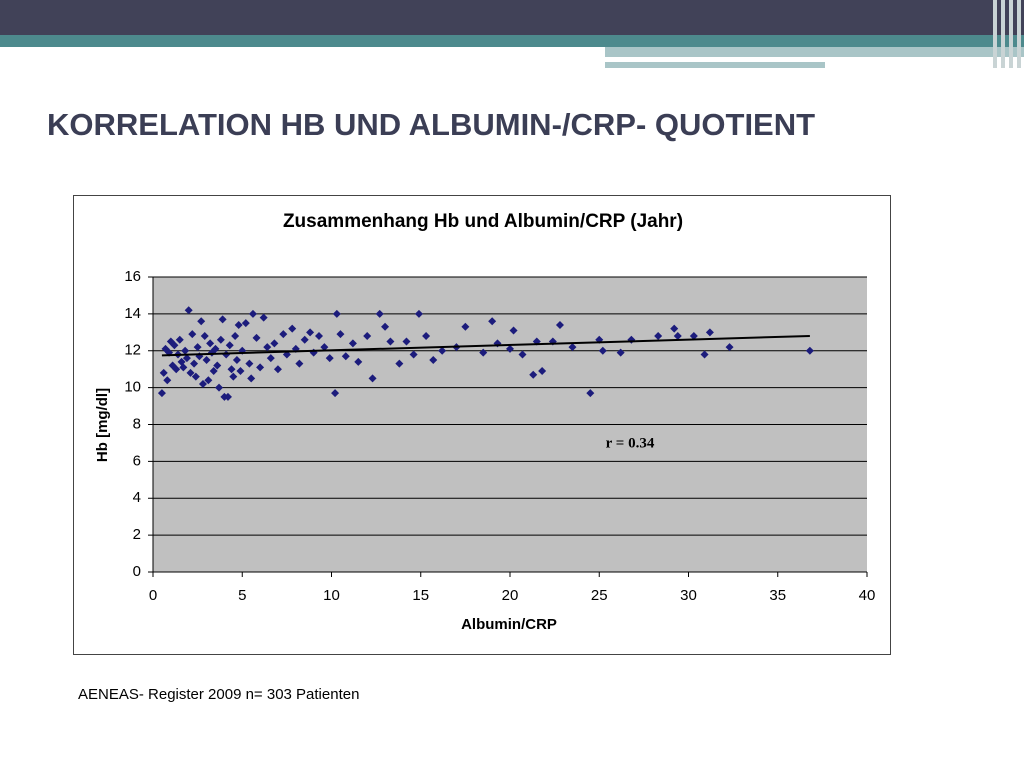 The height and width of the screenshot is (773, 1024). I want to click on x-axis-label: Albumin/CRP, so click(509, 624).